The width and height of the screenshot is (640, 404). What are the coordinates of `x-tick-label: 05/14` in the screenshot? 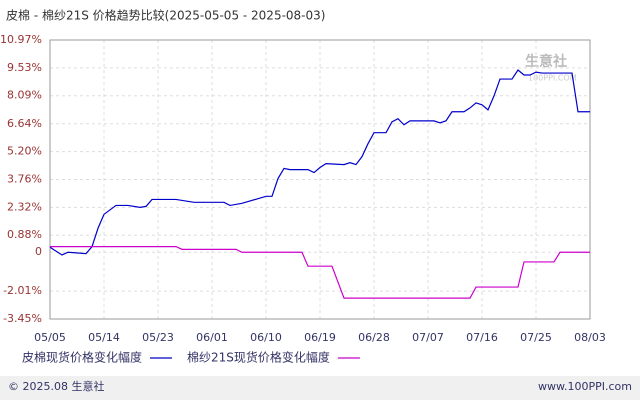 It's located at (104, 337).